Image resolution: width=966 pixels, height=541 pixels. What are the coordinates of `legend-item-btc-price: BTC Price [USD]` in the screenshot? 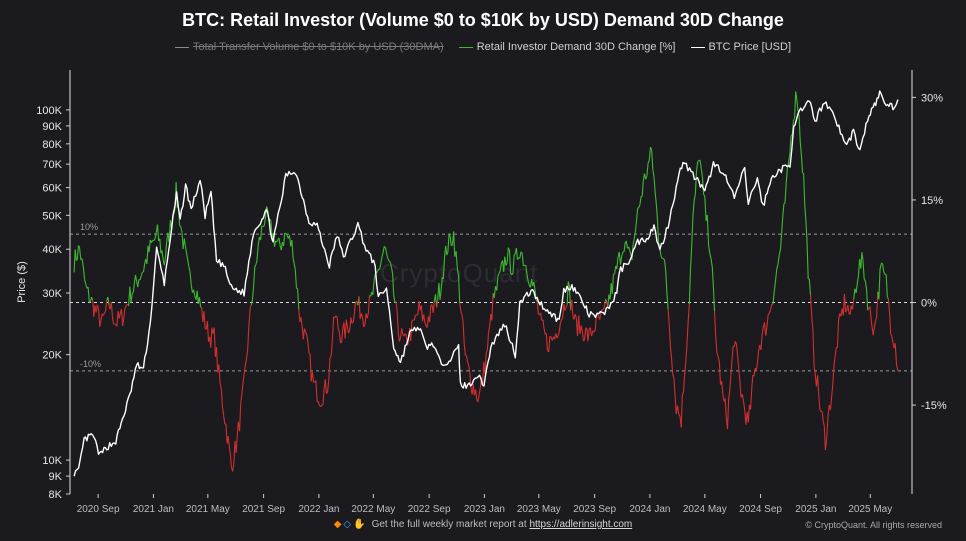 It's located at (740, 47).